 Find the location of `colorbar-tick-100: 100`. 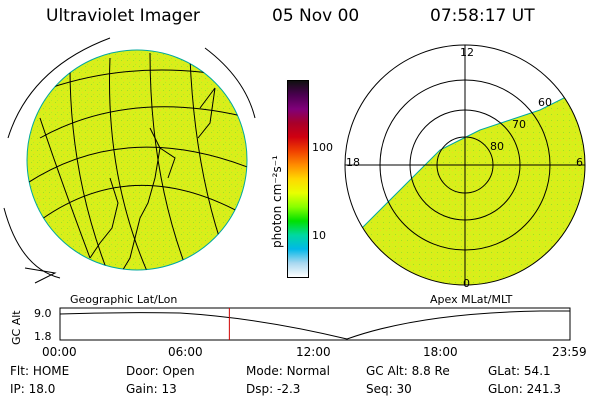

colorbar-tick-100: 100 is located at coordinates (322, 147).